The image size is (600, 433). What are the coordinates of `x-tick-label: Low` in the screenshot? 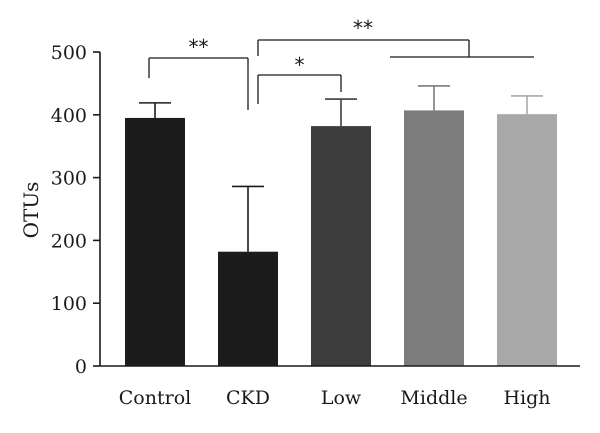 It's located at (341, 398).